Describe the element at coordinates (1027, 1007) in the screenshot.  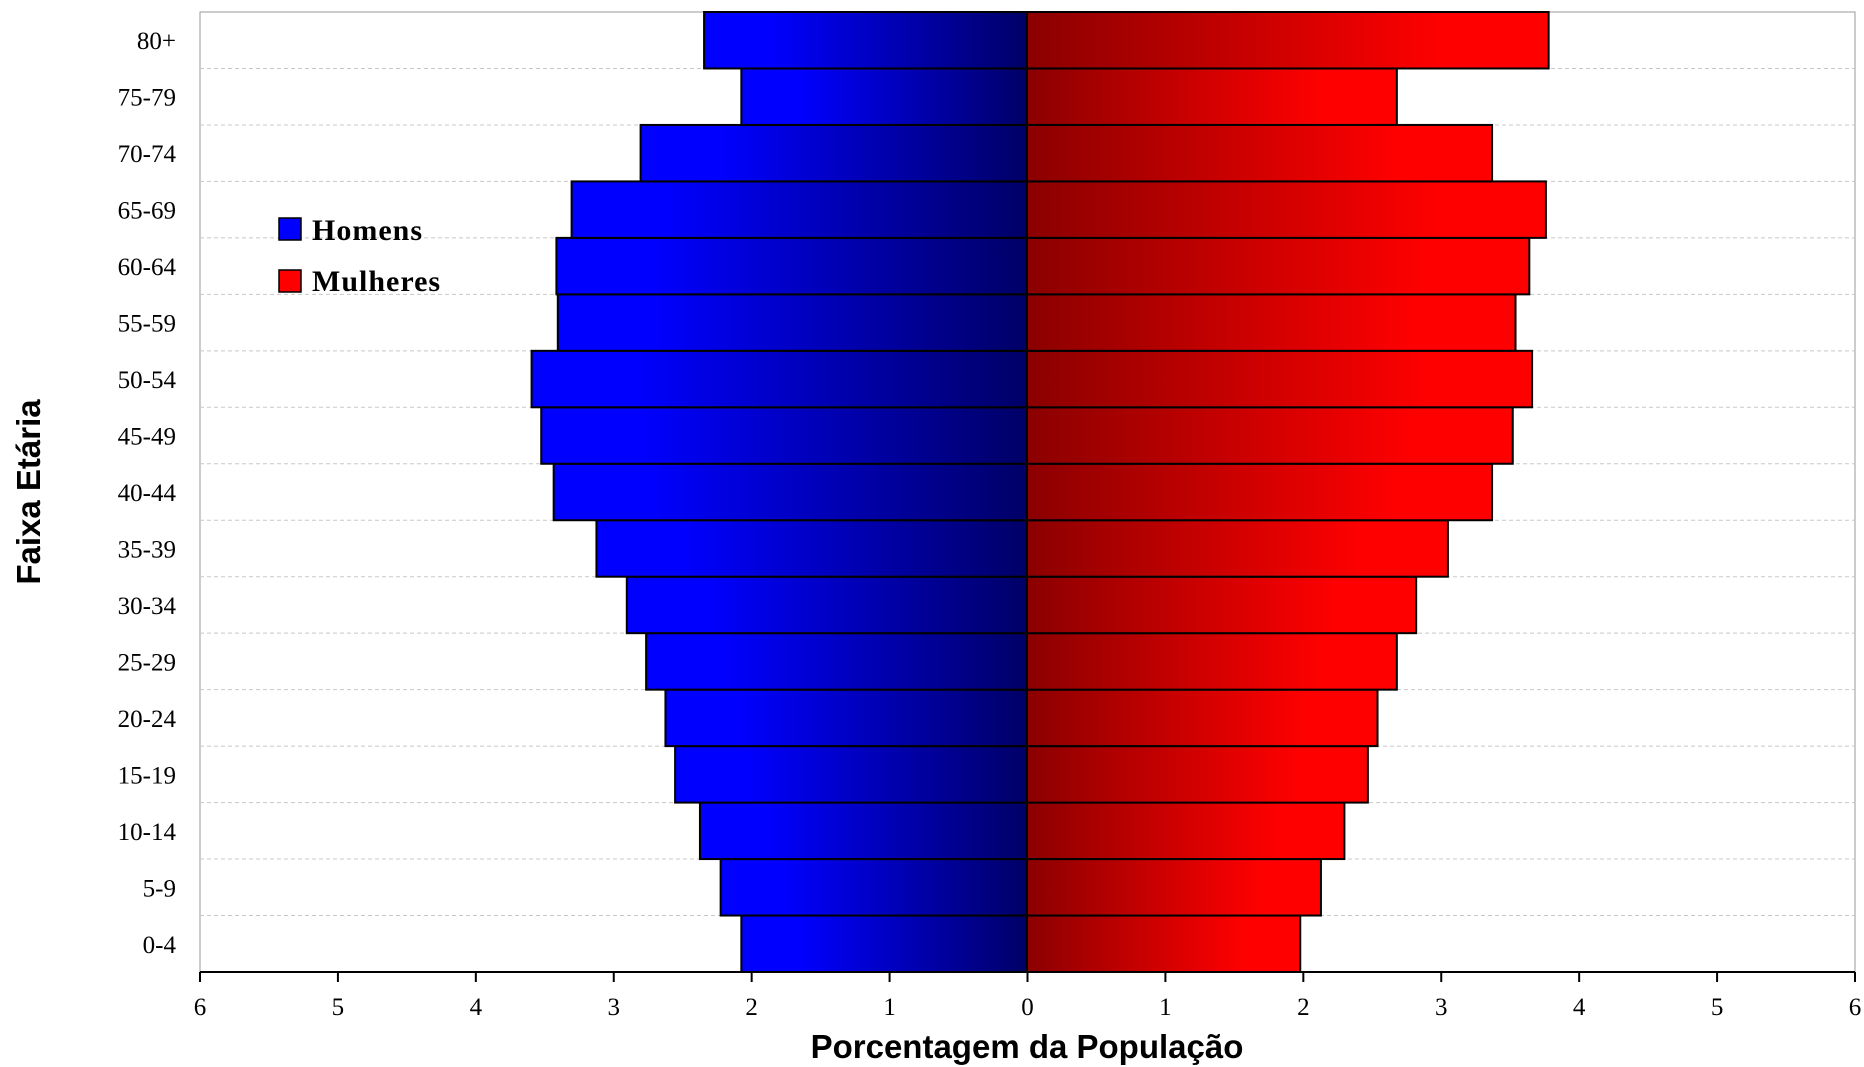
I see `x-tick-label: 0` at that location.